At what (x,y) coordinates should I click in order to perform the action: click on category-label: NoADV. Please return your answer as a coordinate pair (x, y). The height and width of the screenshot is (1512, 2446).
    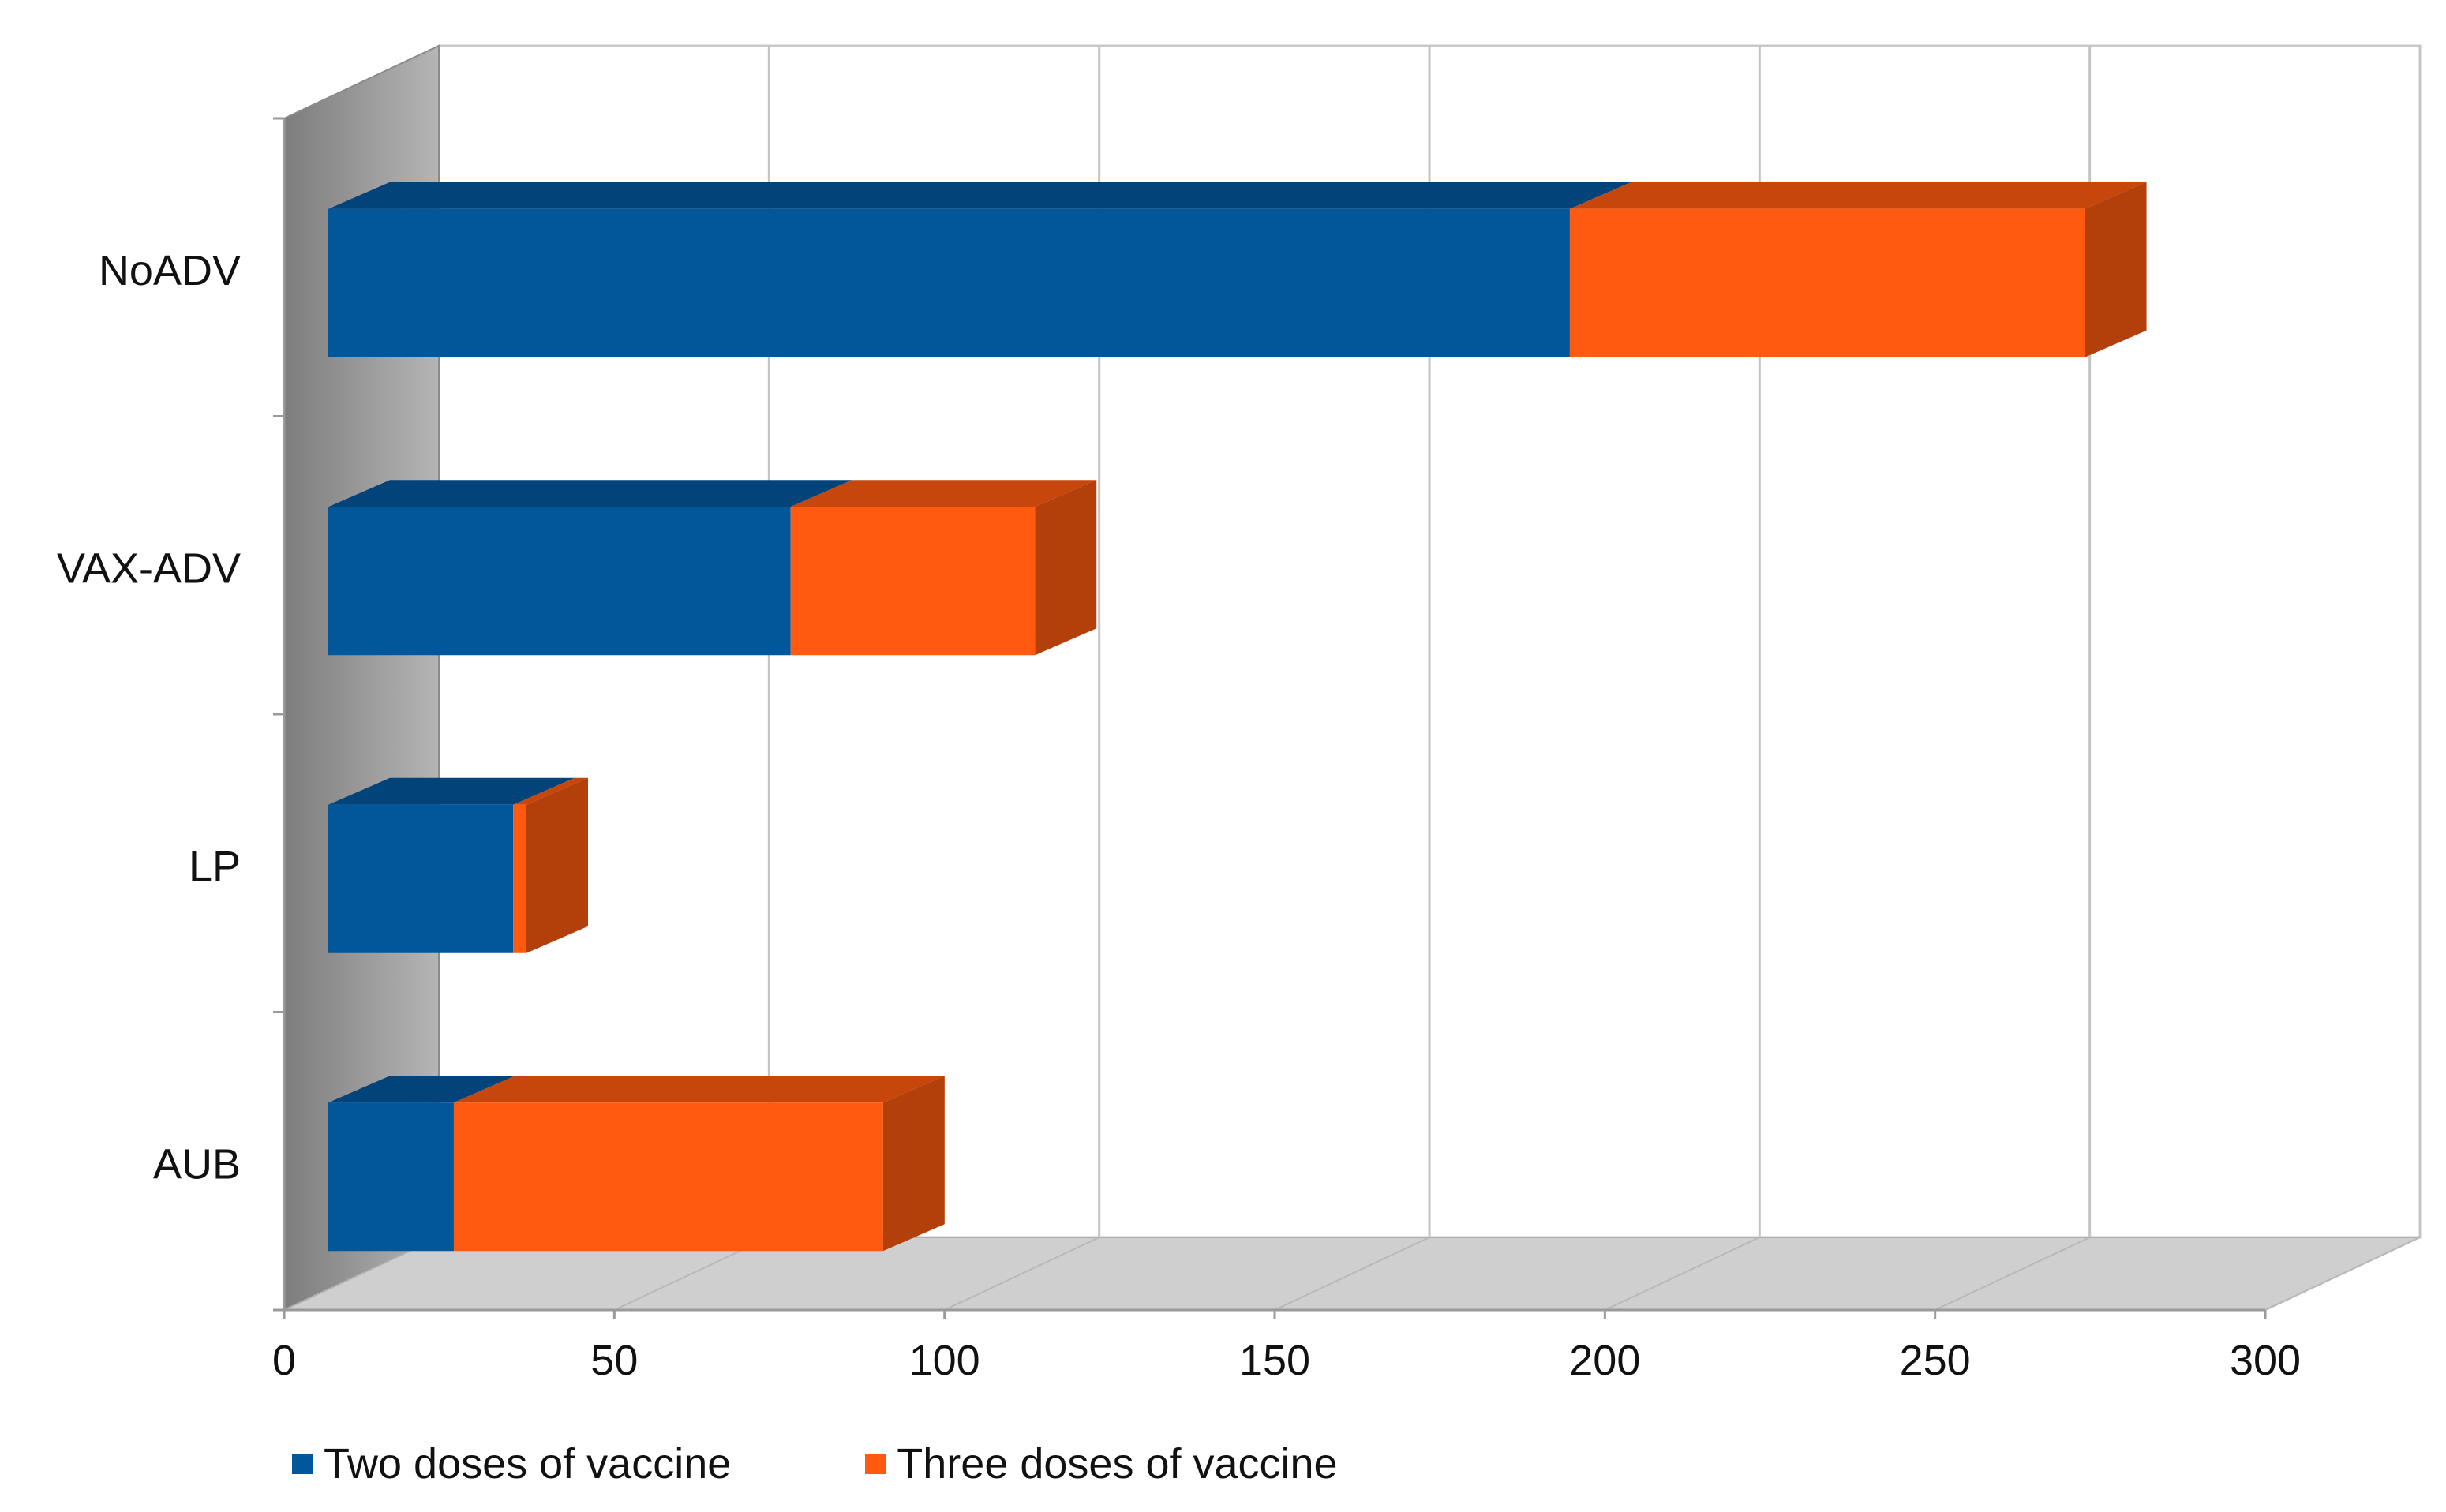
    Looking at the image, I should click on (170, 270).